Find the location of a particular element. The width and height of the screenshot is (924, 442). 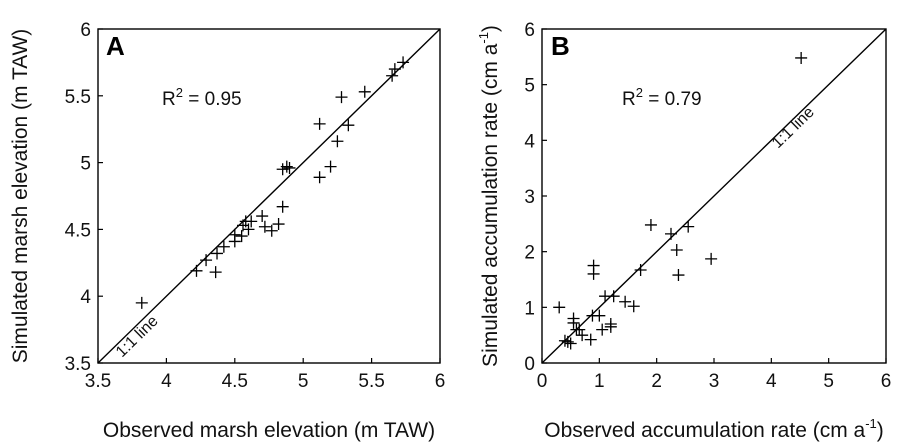

panel-b-y-tick-label: 1 is located at coordinates (529, 308).